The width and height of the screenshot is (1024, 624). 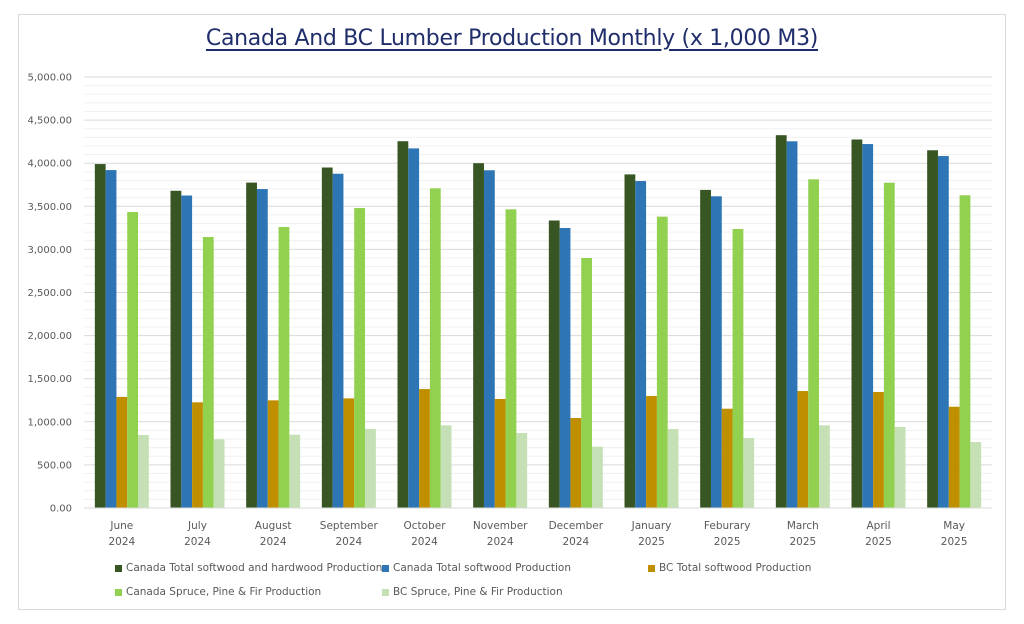 What do you see at coordinates (424, 526) in the screenshot?
I see `x-tick-label-month: October` at bounding box center [424, 526].